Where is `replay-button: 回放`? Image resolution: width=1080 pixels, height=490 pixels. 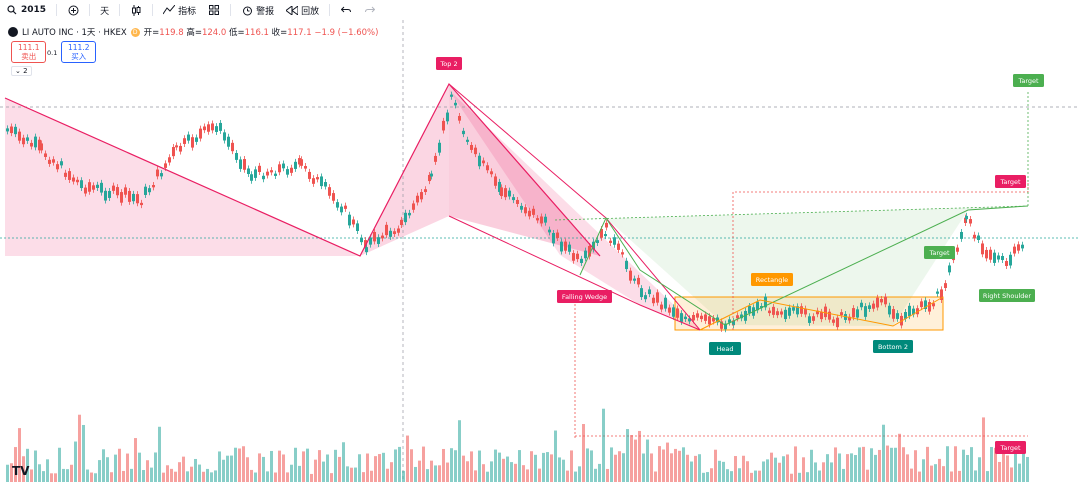 replay-button: 回放 is located at coordinates (302, 10).